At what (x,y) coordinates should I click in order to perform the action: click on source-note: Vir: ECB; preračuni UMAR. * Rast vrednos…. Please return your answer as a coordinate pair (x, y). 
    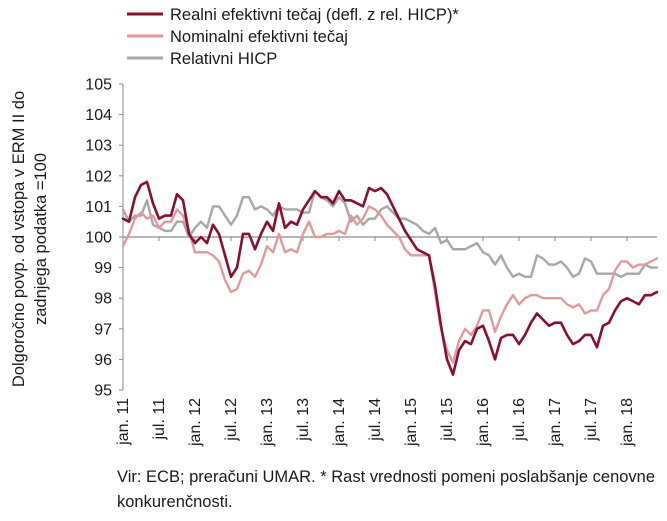
    Looking at the image, I should click on (386, 489).